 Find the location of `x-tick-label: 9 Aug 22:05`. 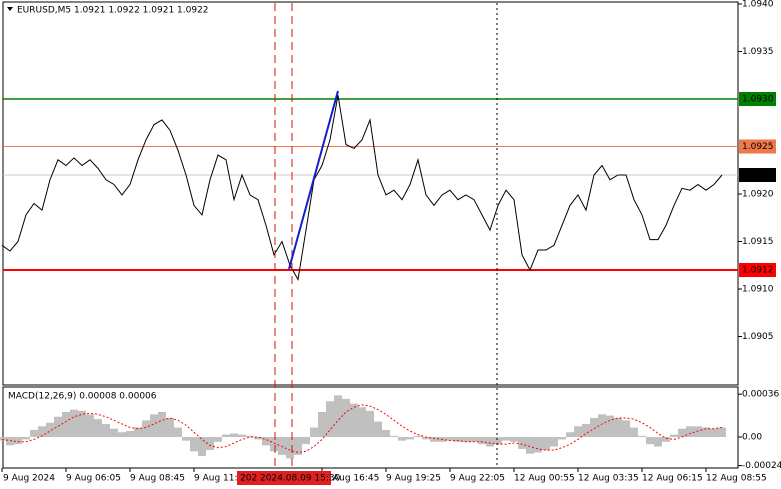

x-tick-label: 9 Aug 22:05 is located at coordinates (477, 479).